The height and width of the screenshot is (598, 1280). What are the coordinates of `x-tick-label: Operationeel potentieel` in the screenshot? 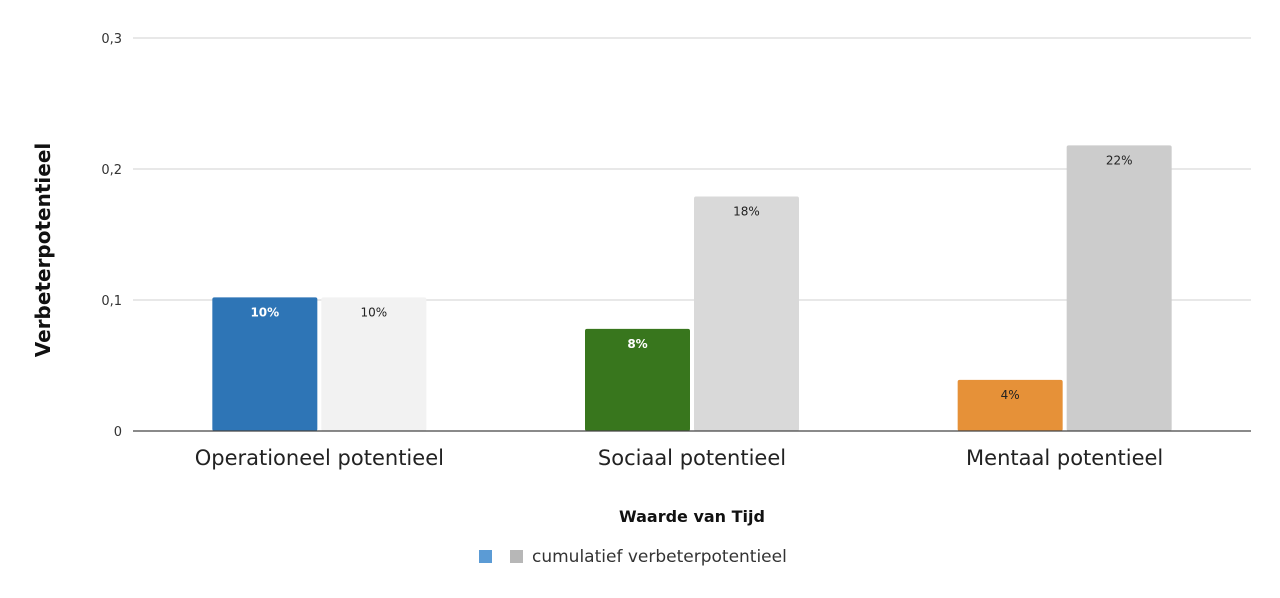 It's located at (319, 458).